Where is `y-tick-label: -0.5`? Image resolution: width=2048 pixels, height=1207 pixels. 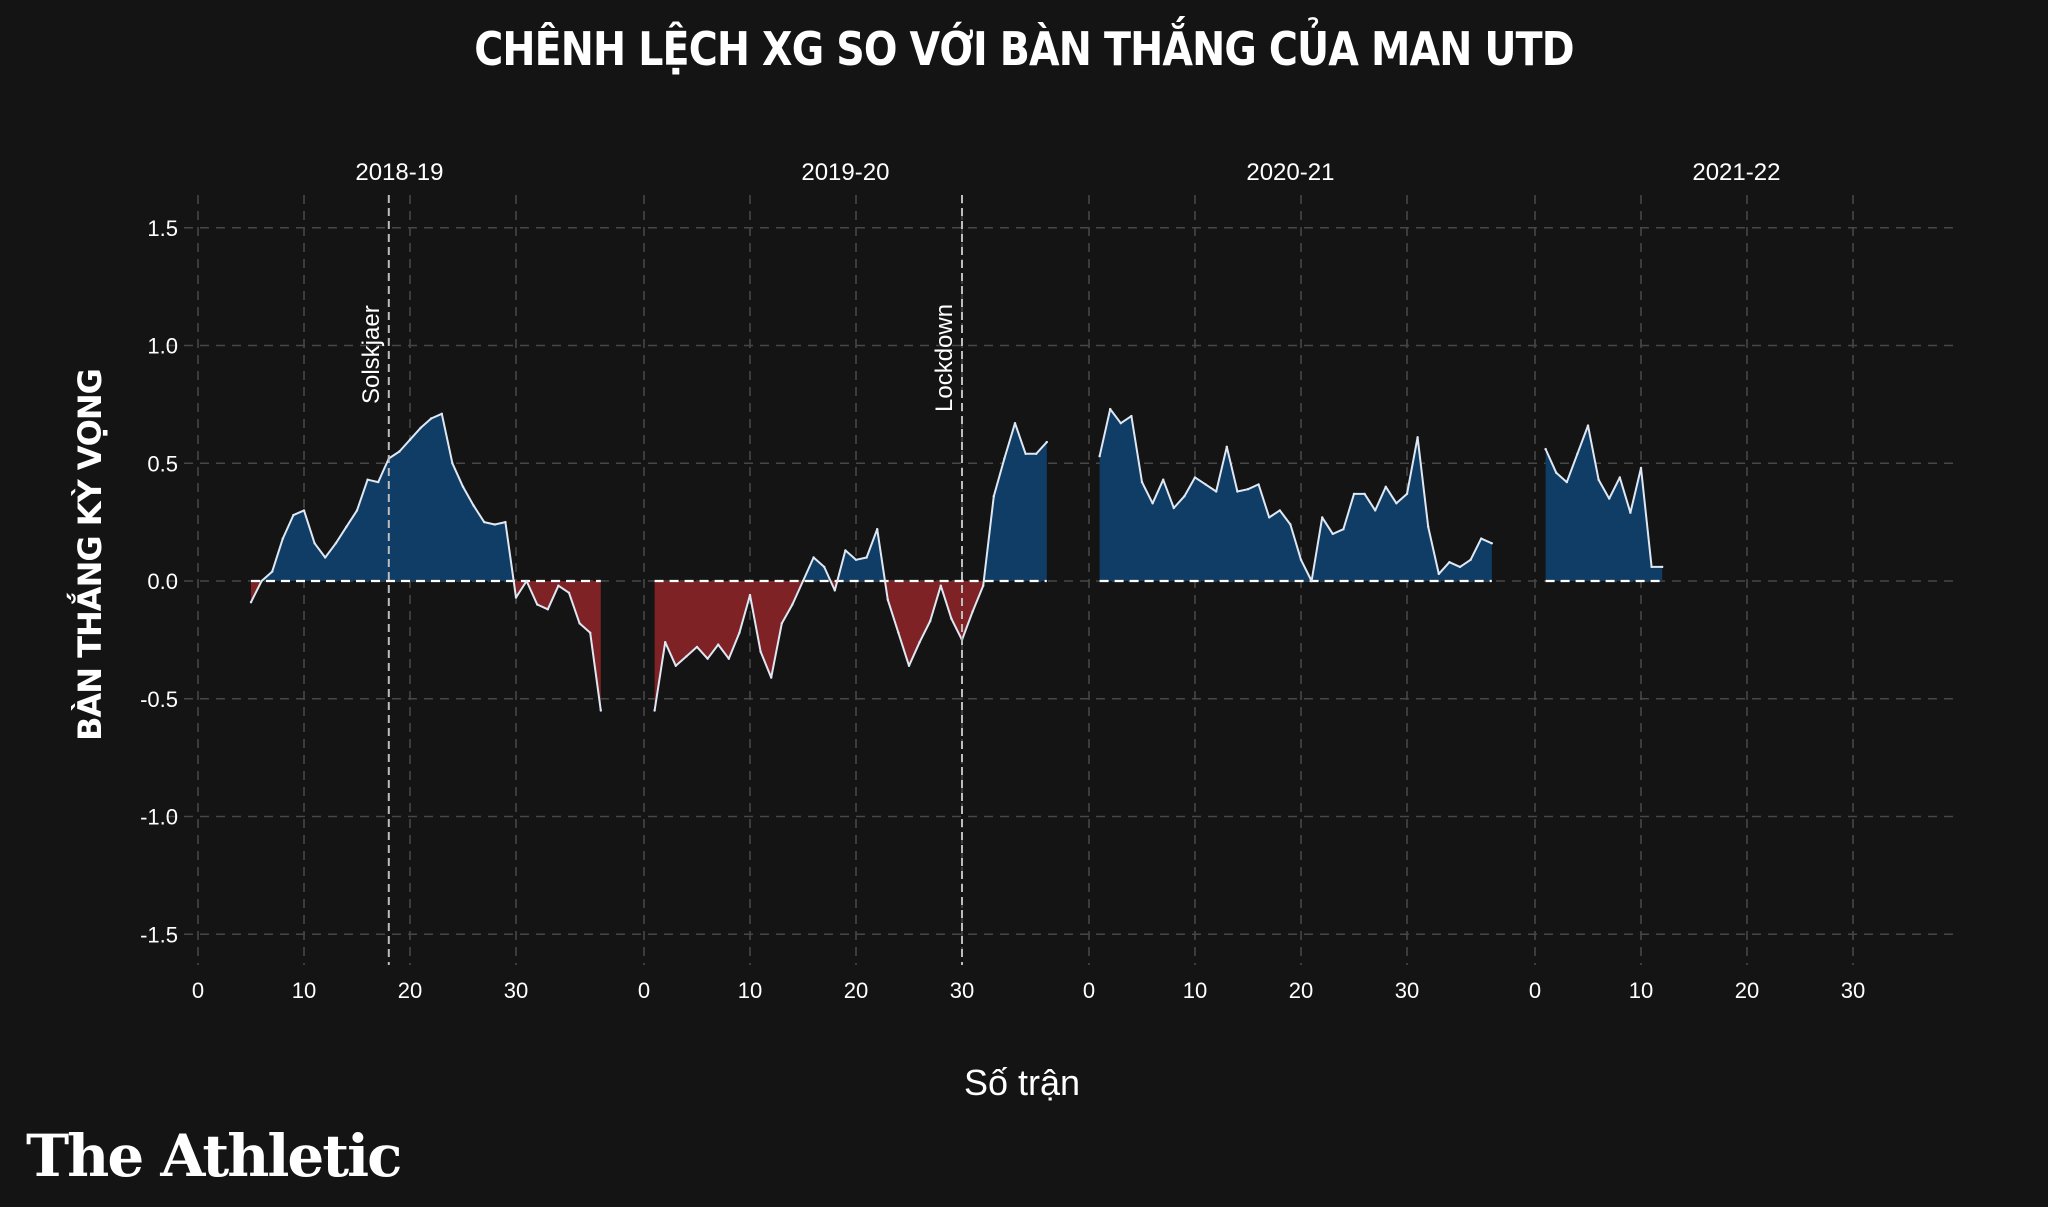
y-tick-label: -0.5 is located at coordinates (159, 699).